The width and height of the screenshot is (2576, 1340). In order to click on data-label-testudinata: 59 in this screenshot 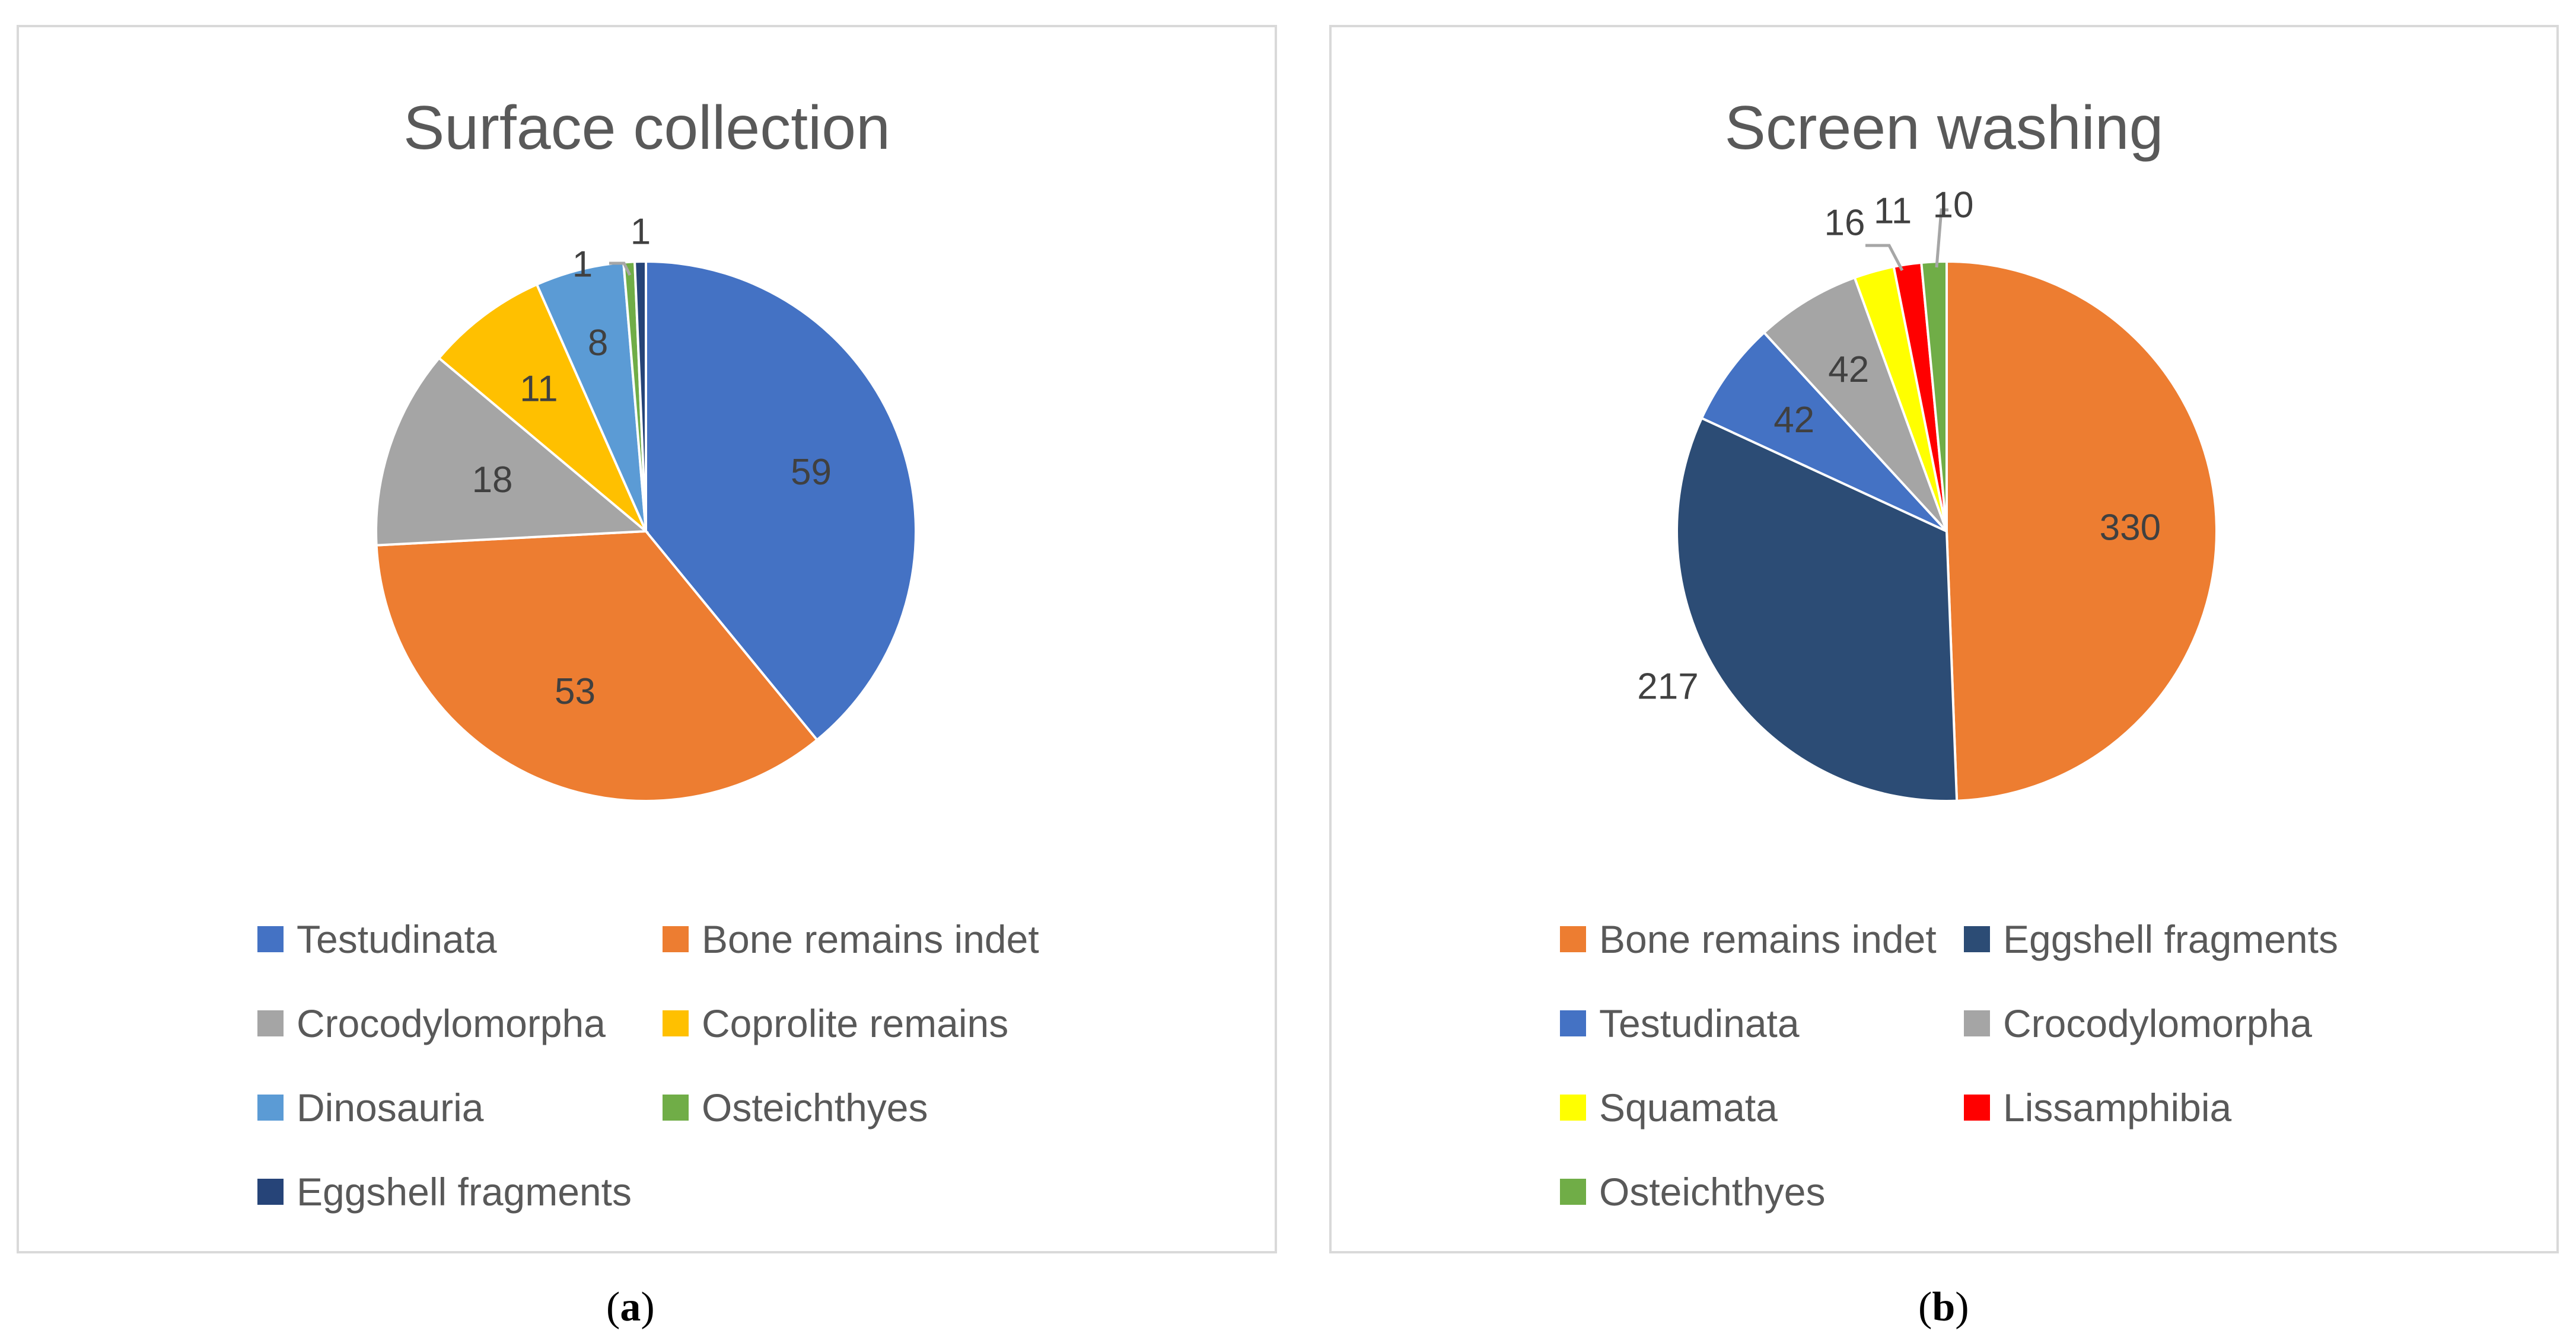, I will do `click(811, 472)`.